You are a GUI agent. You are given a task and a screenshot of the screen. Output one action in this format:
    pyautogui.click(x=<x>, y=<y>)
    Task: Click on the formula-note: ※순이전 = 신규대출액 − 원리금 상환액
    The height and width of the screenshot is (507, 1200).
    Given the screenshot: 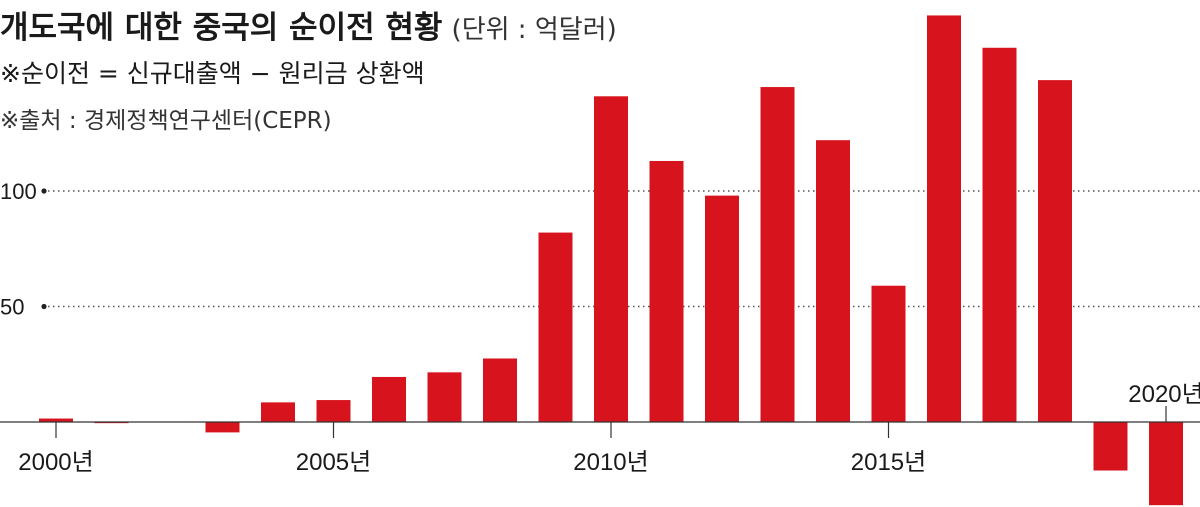 What is the action you would take?
    pyautogui.click(x=212, y=73)
    